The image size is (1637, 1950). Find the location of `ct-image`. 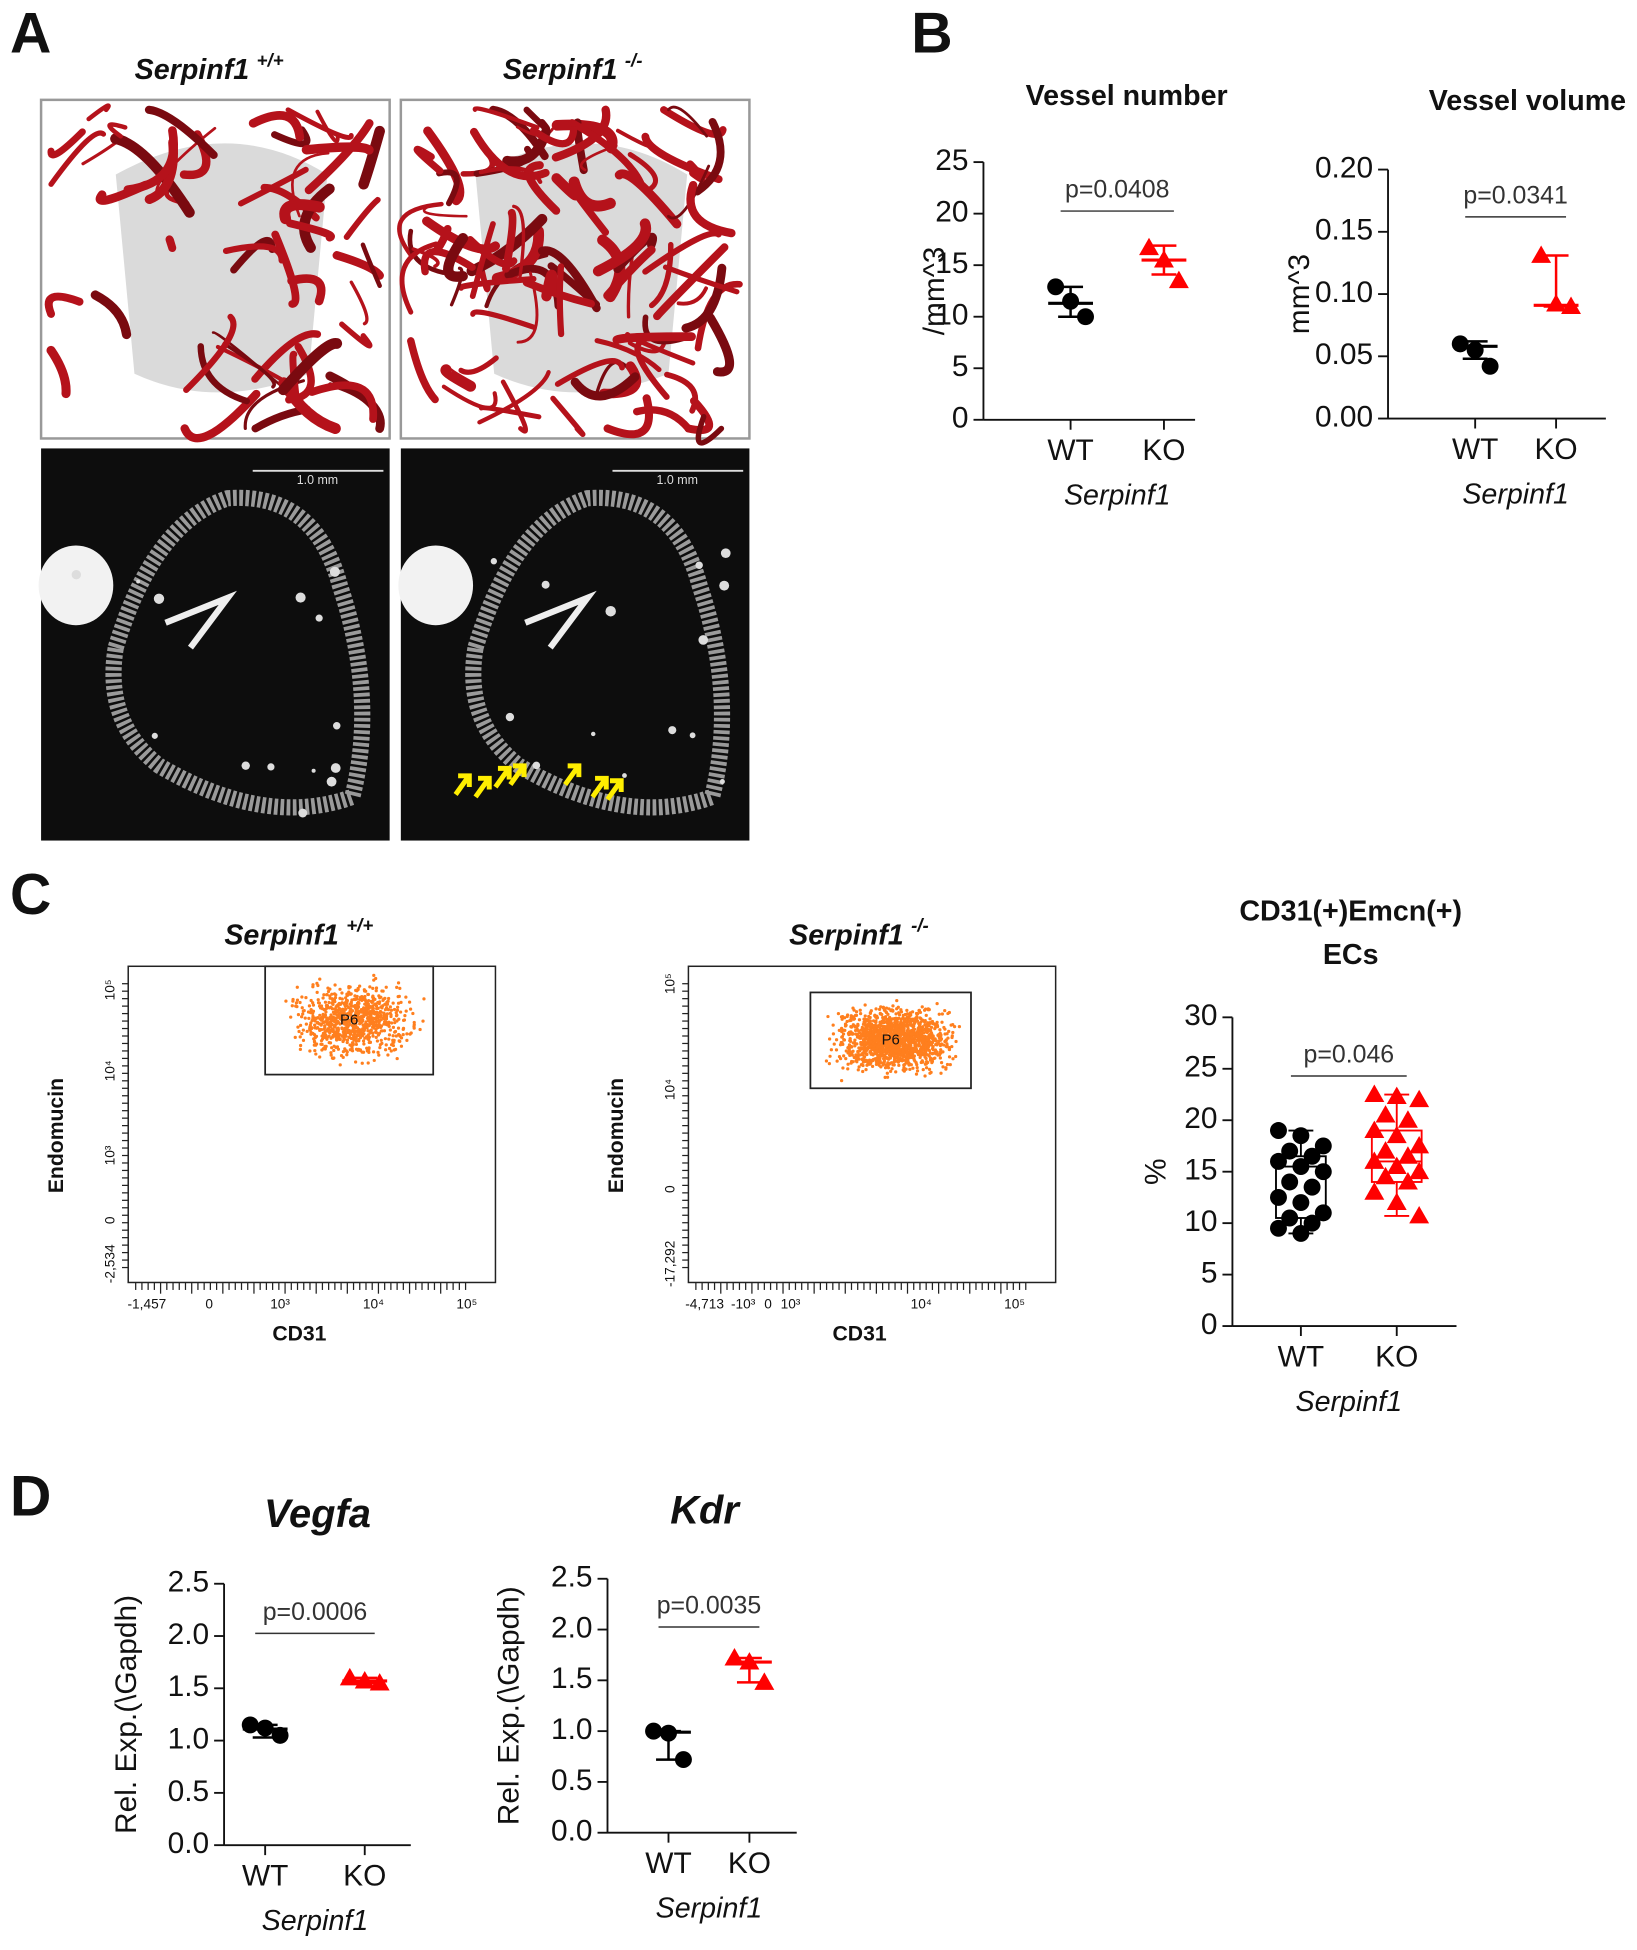

ct-image is located at coordinates (575, 644).